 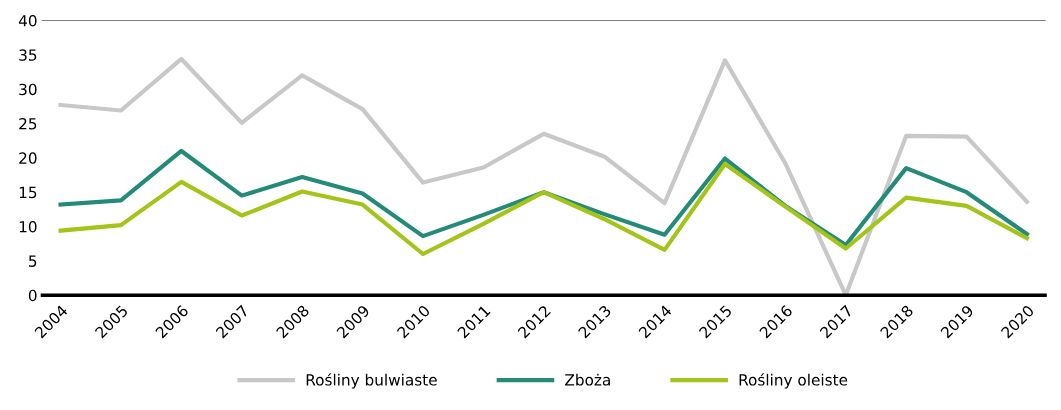 What do you see at coordinates (371, 381) in the screenshot?
I see `legend-label: Rośliny bulwiaste` at bounding box center [371, 381].